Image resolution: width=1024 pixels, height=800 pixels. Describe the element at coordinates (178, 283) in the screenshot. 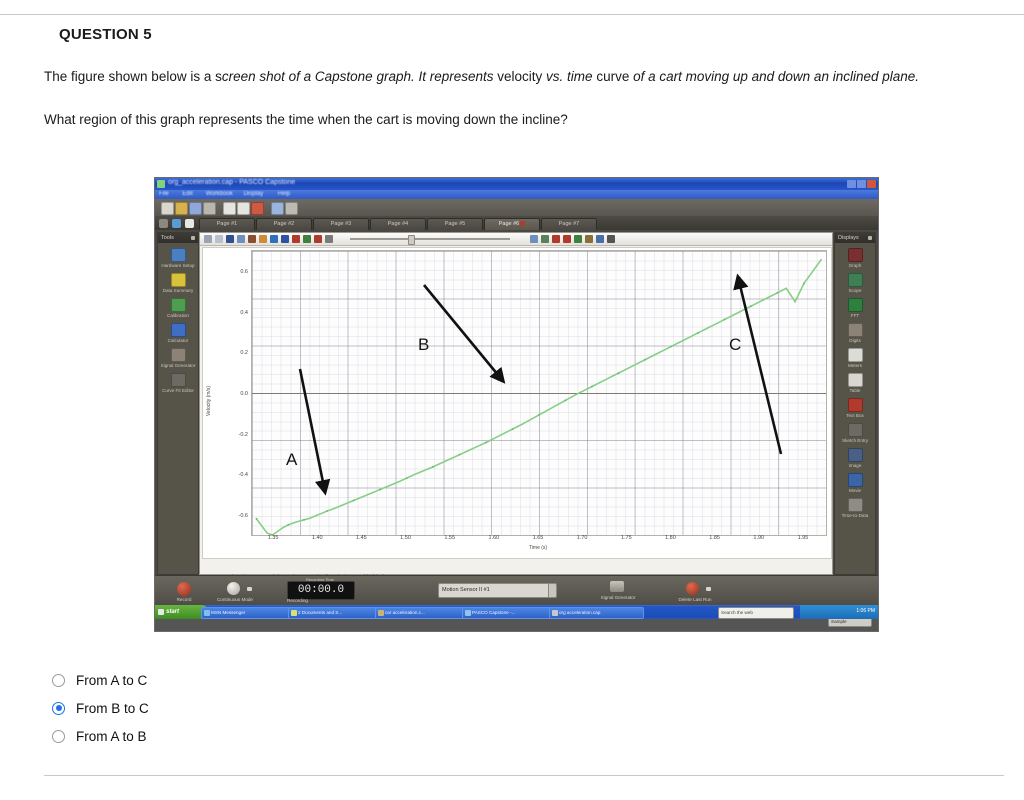

I see `tool-data-summary: Data Summary` at that location.